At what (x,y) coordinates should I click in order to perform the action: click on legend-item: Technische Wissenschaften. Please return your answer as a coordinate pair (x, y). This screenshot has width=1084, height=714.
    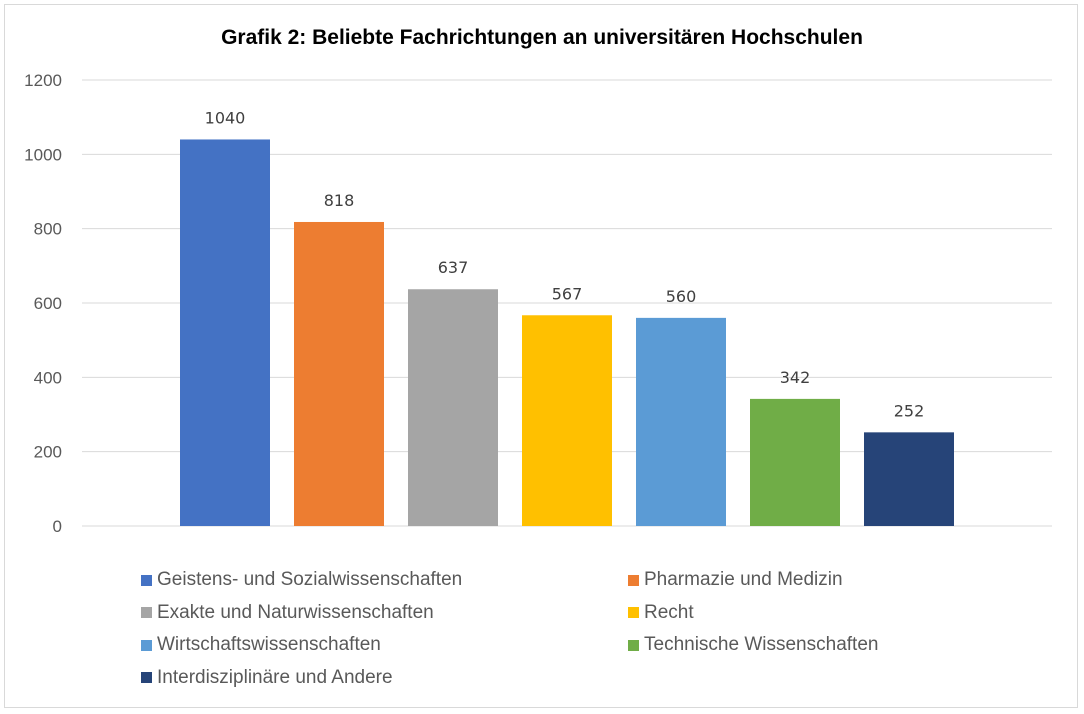
    Looking at the image, I should click on (753, 645).